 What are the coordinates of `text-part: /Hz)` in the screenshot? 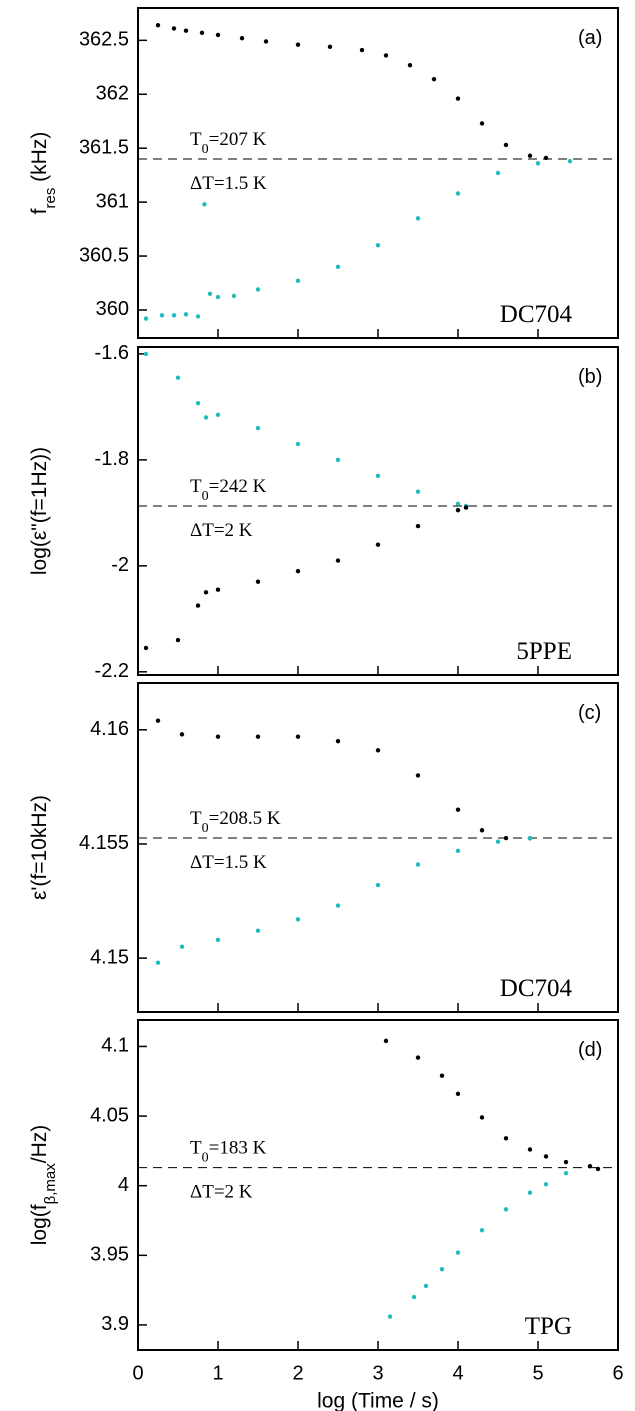 It's located at (39, 1144).